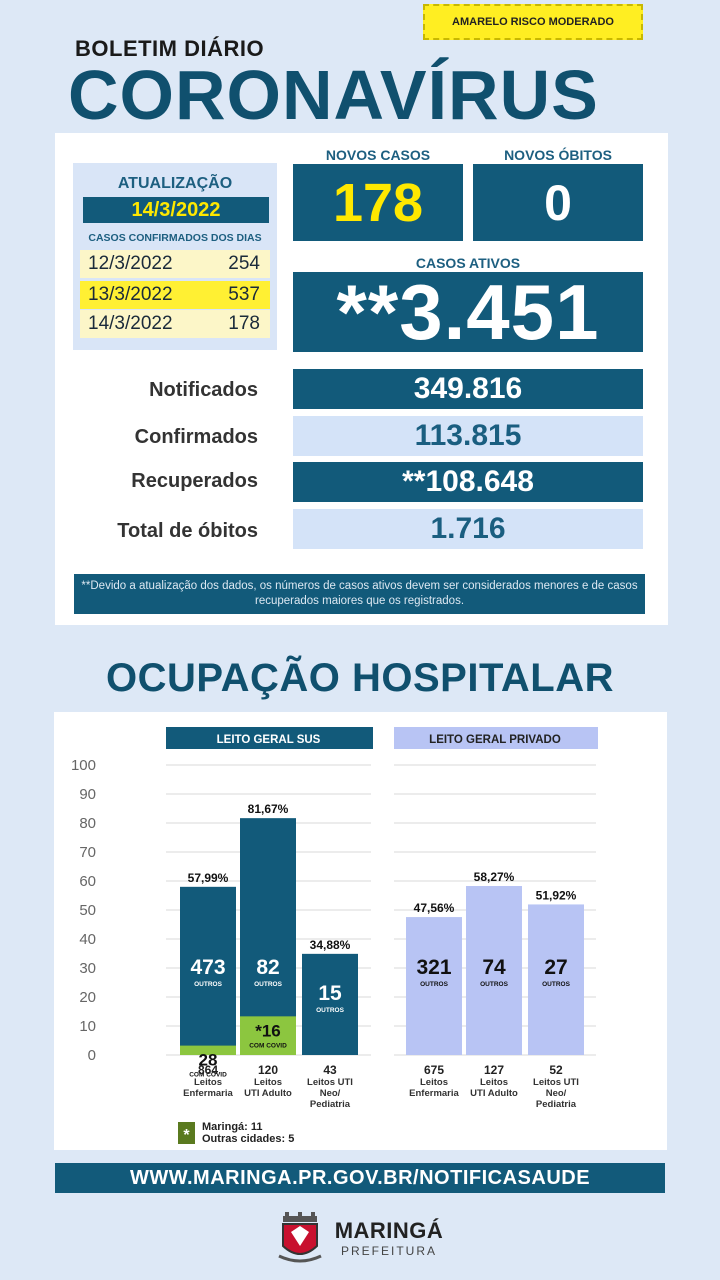 Image resolution: width=720 pixels, height=1280 pixels. What do you see at coordinates (378, 155) in the screenshot?
I see `new-cases-label: NOVOS CASOS` at bounding box center [378, 155].